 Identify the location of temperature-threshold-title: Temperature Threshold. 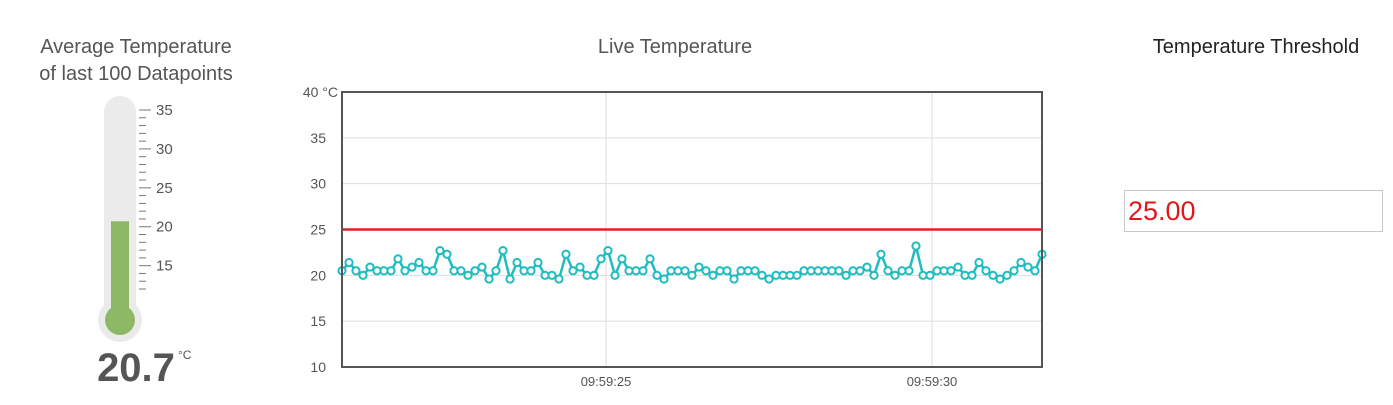
(1256, 47).